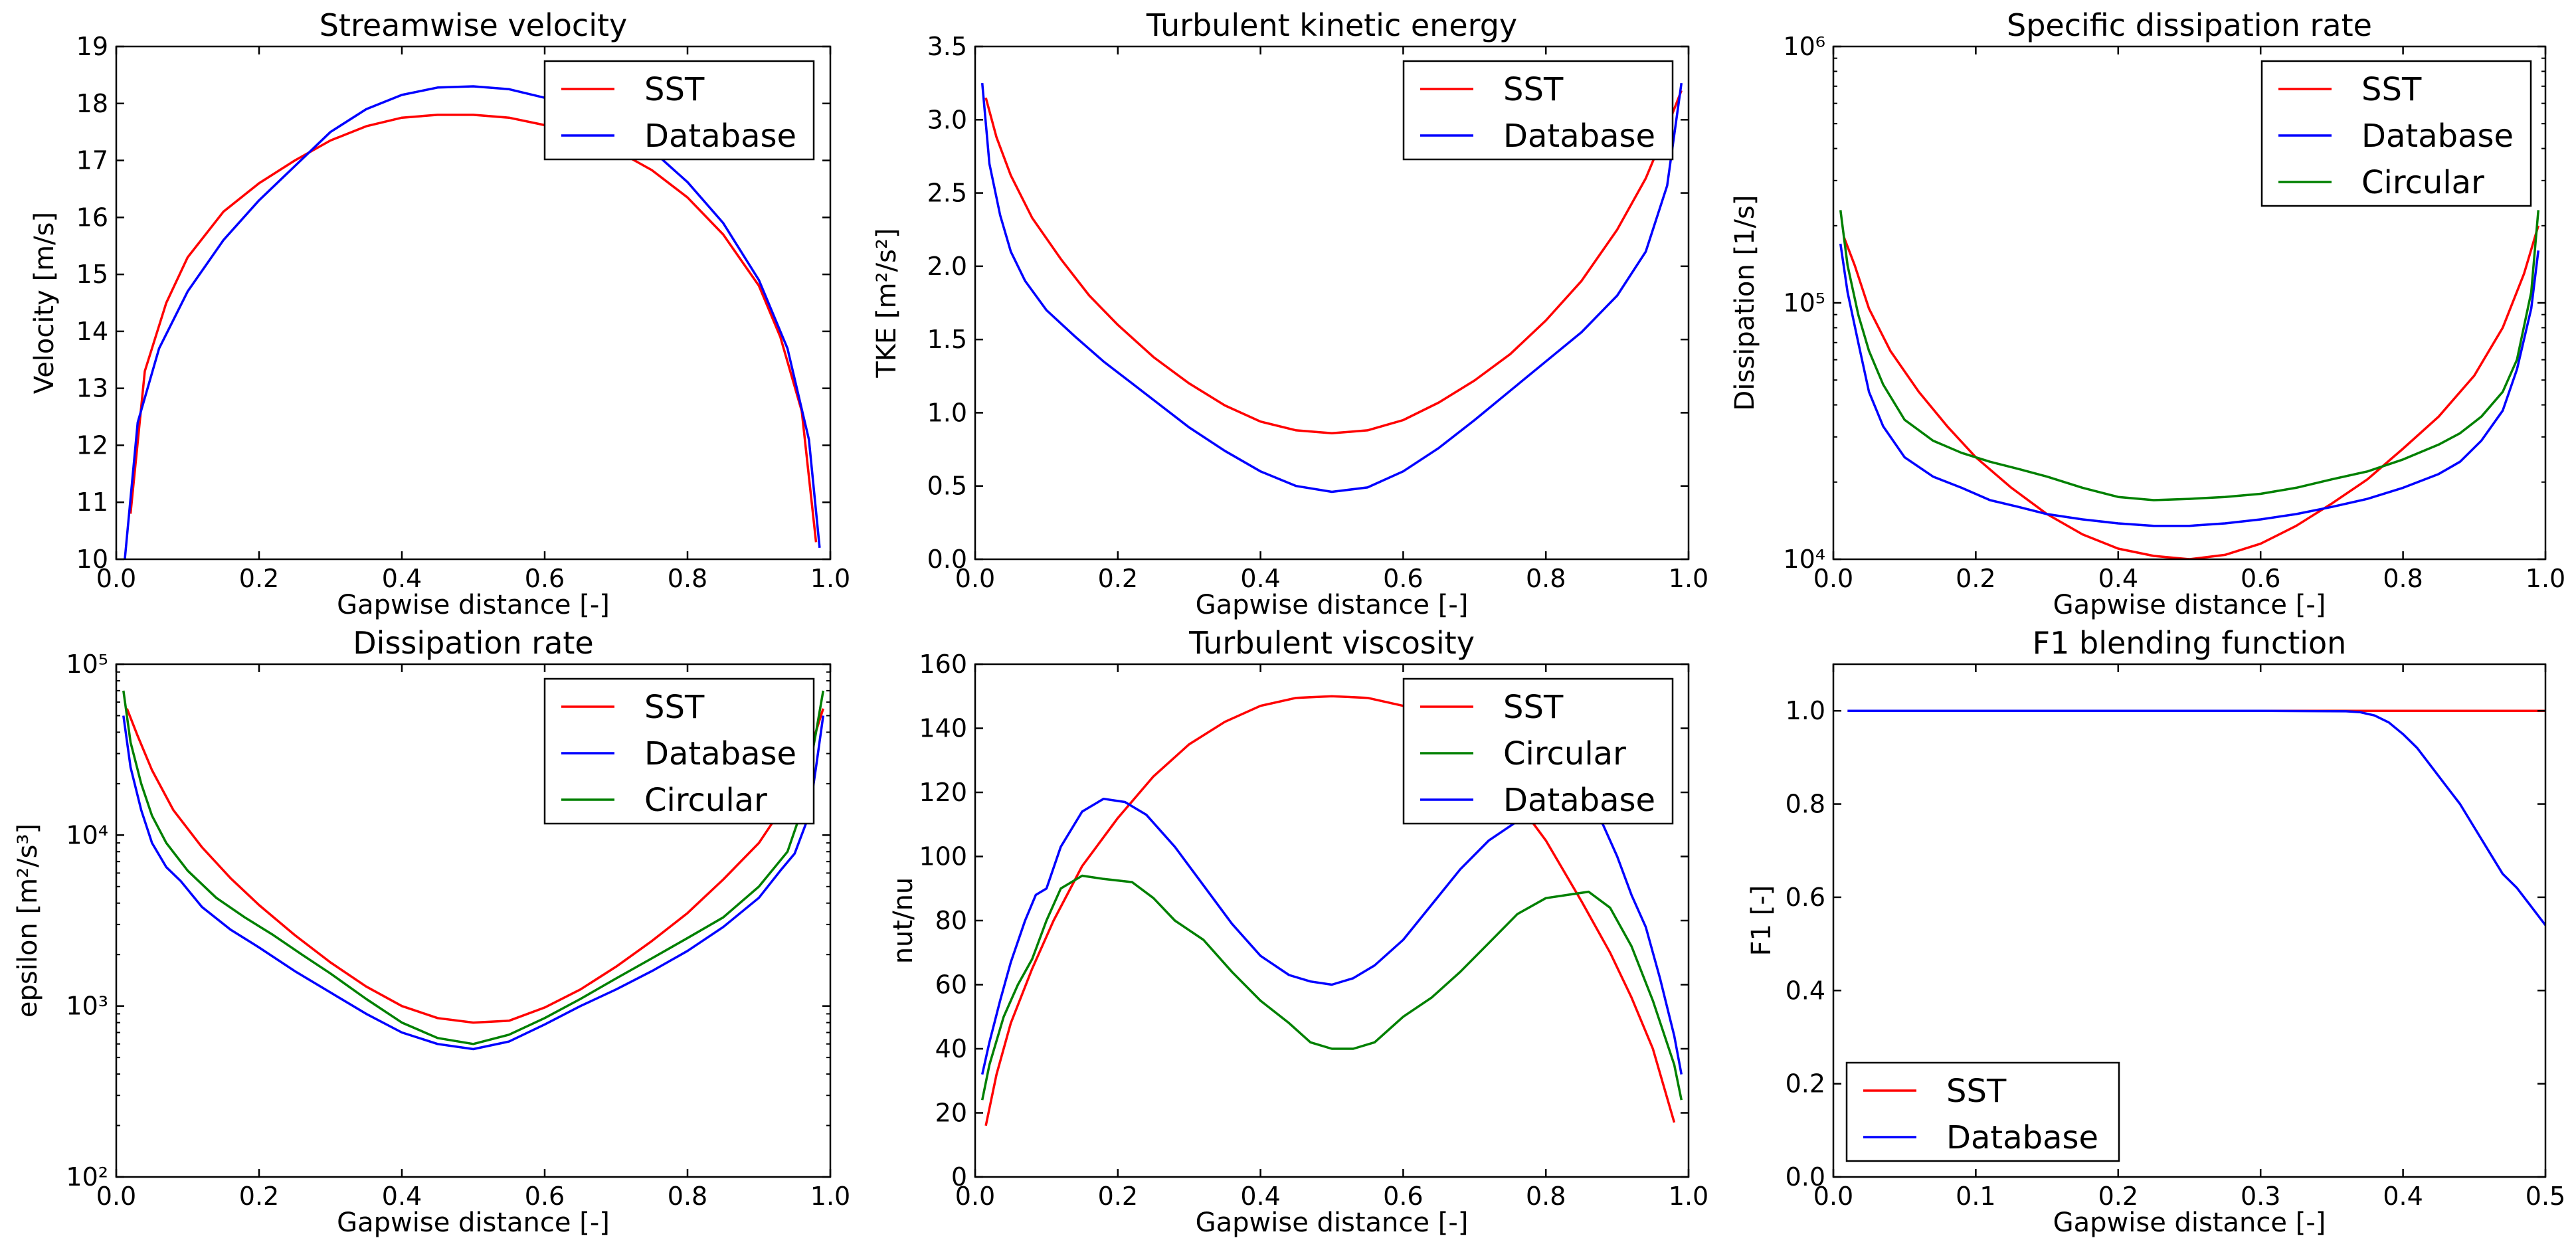 This screenshot has height=1254, width=2576. What do you see at coordinates (951, 1048) in the screenshot?
I see `y-tick-label: 40` at bounding box center [951, 1048].